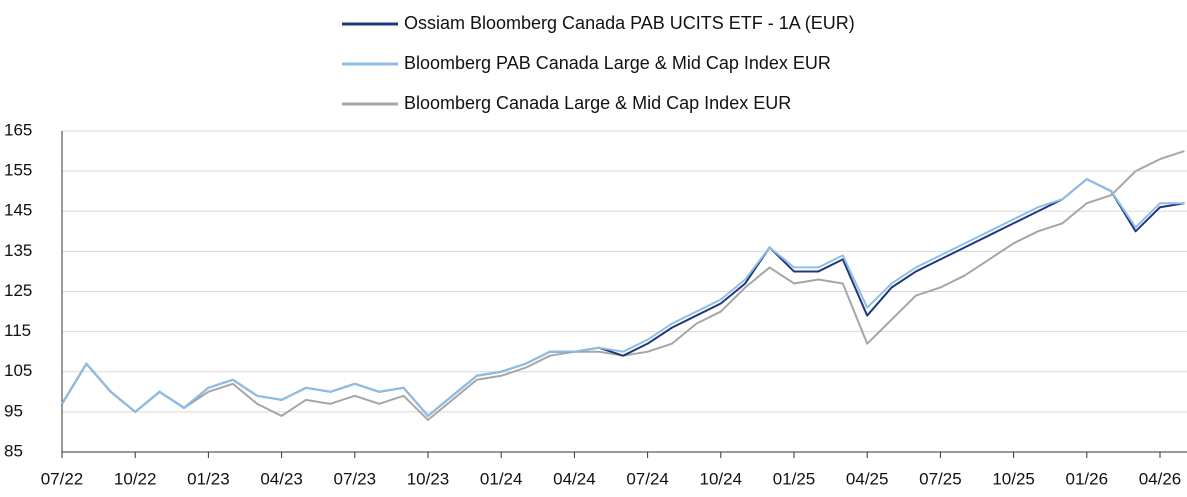 The height and width of the screenshot is (497, 1187). Describe the element at coordinates (62, 478) in the screenshot. I see `x-tick-label: 07/22` at that location.